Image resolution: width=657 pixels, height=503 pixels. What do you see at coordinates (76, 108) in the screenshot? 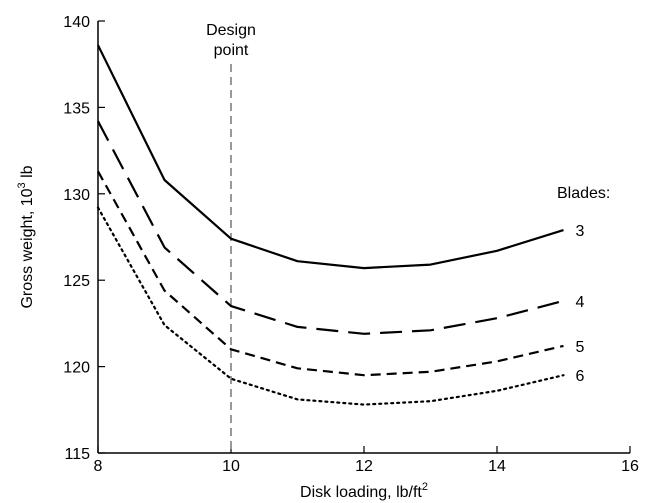
I see `y-tick-label: 135` at bounding box center [76, 108].